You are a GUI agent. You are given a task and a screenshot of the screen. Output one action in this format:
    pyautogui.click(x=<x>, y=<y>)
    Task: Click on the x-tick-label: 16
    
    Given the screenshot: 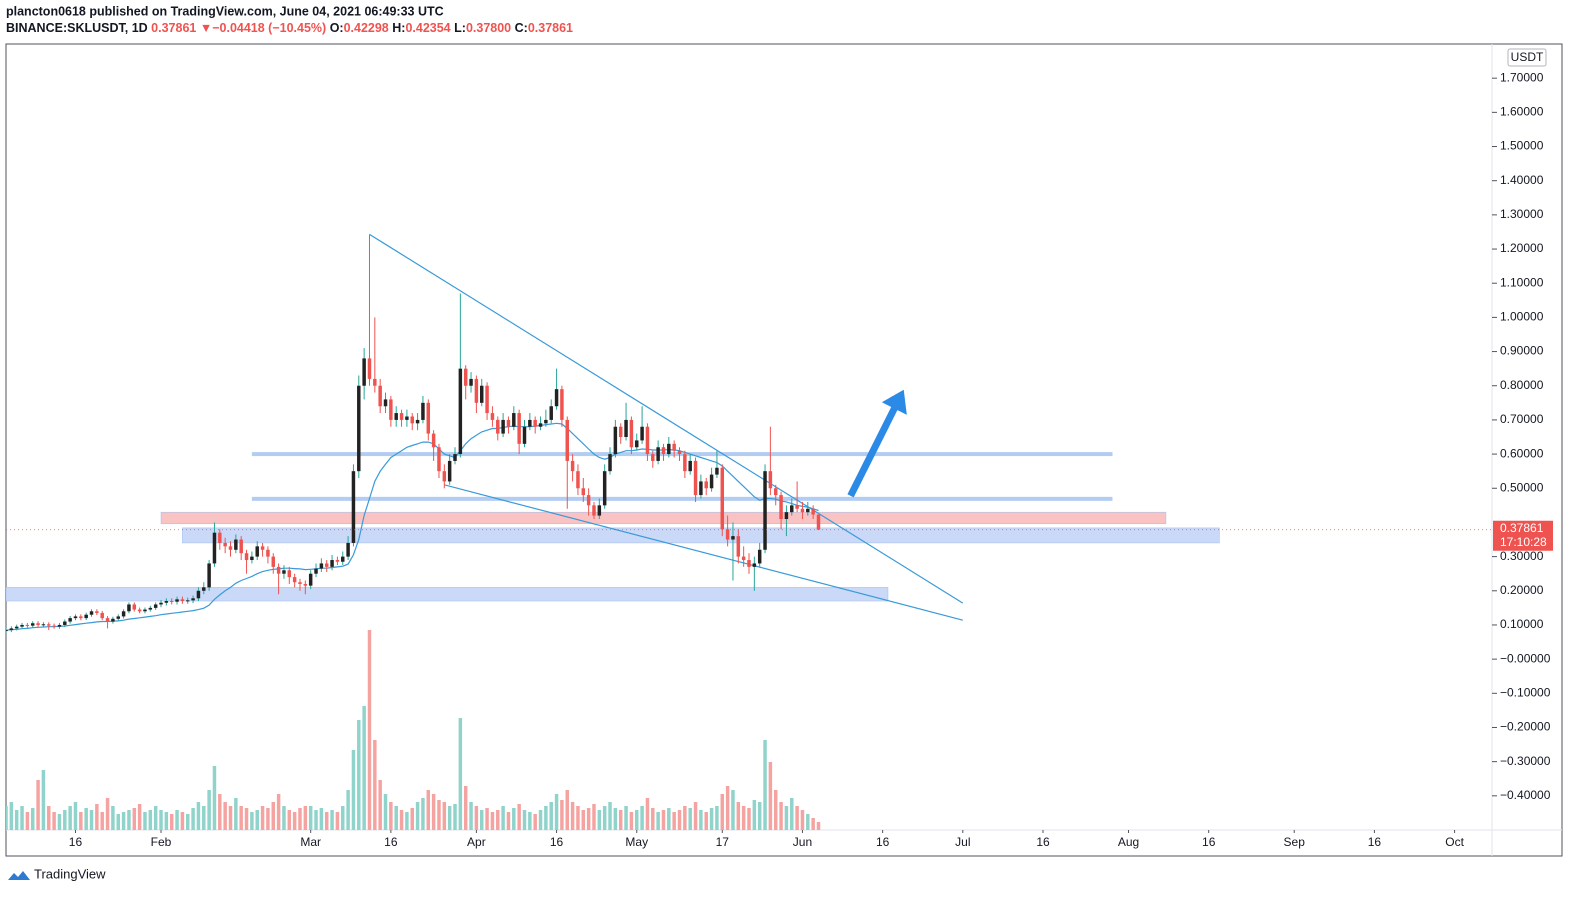 What is the action you would take?
    pyautogui.click(x=1043, y=842)
    